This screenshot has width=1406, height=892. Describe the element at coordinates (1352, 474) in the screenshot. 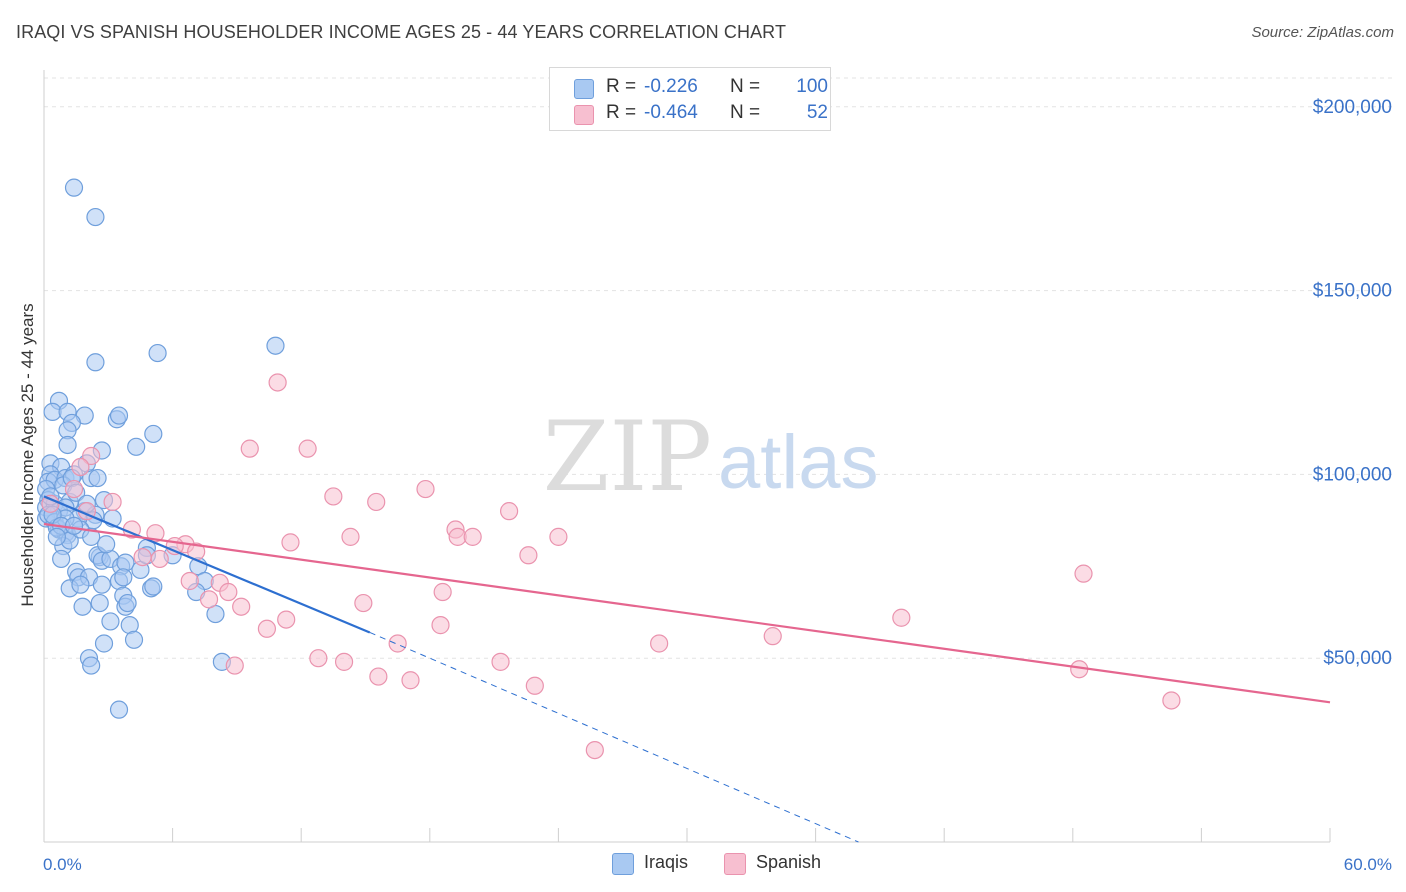

I see `y-tick-label: $100,000` at that location.